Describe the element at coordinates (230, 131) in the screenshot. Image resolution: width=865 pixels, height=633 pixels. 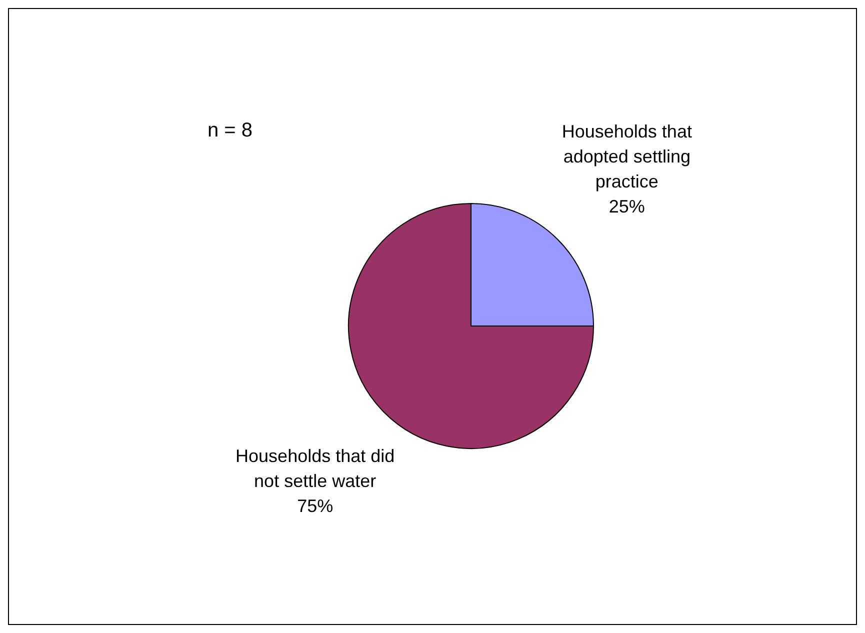
I see `text: n = 8` at that location.